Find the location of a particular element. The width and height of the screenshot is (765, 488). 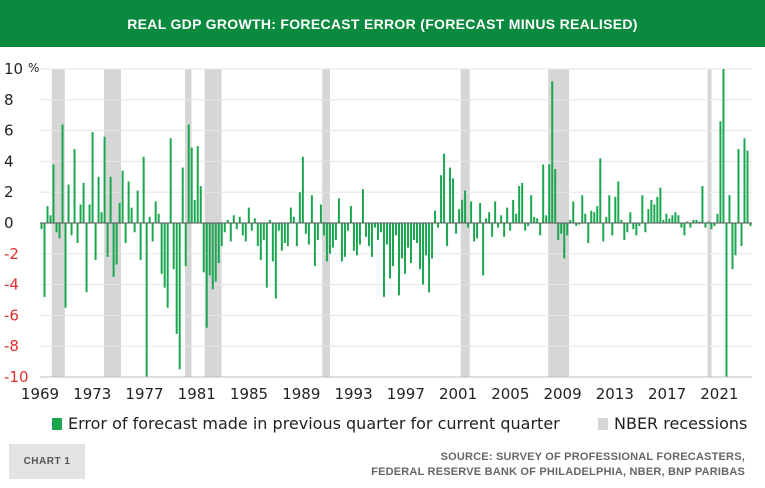

x-tick-label: 1989 is located at coordinates (301, 394).